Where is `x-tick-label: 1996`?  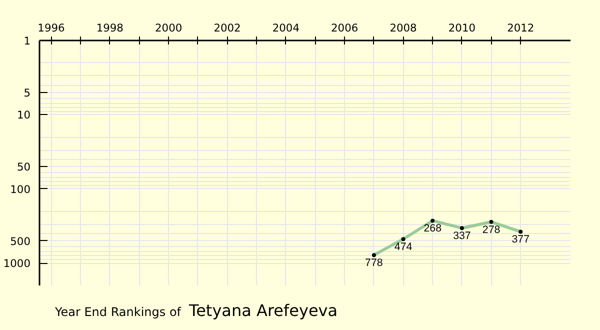 x-tick-label: 1996 is located at coordinates (52, 28).